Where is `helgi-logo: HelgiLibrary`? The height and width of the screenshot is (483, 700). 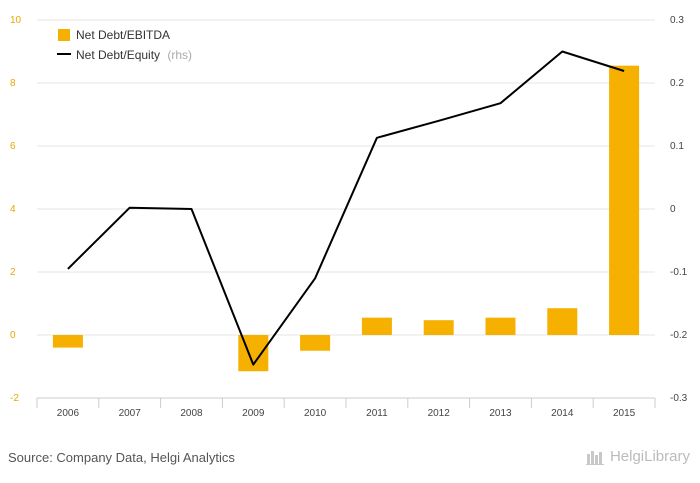 helgi-logo: HelgiLibrary is located at coordinates (637, 456).